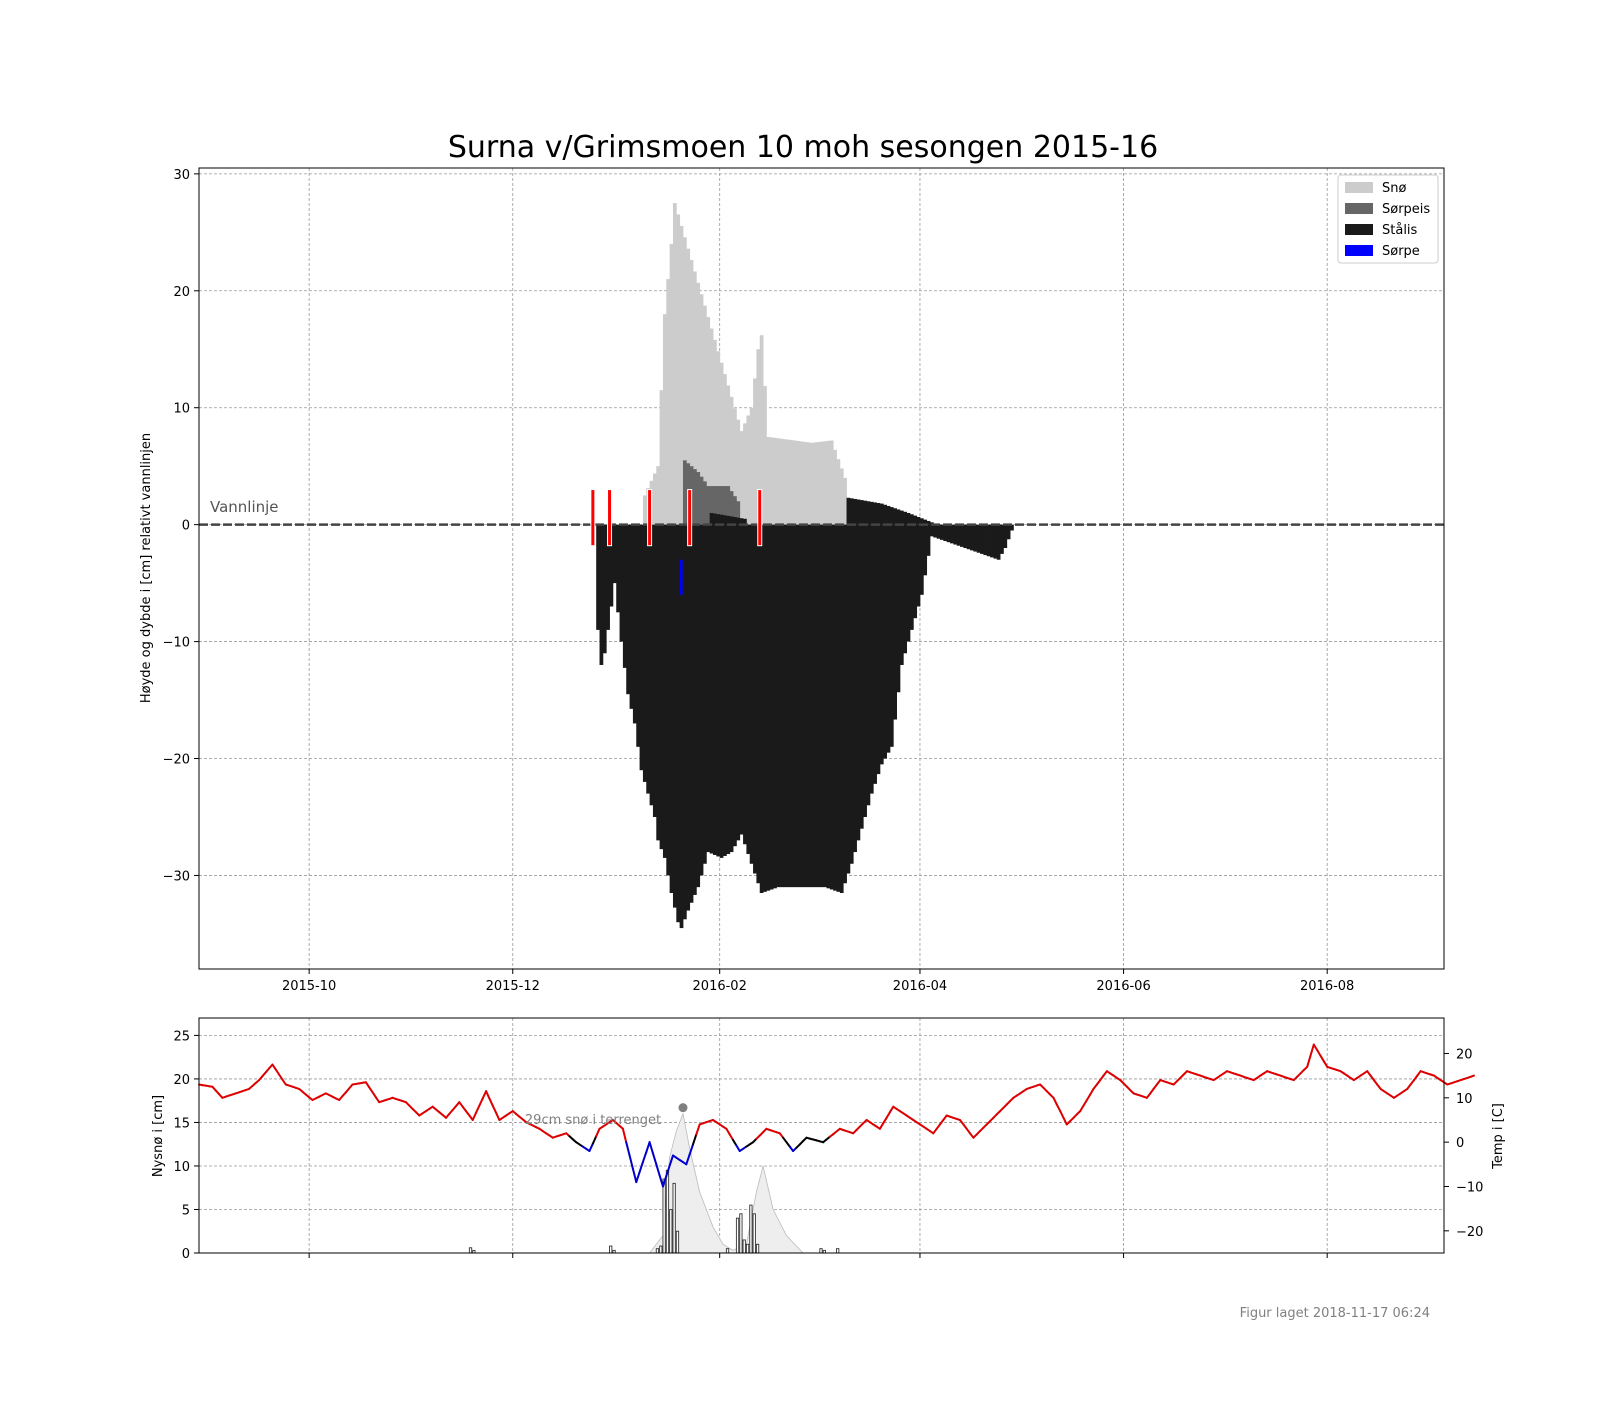 The width and height of the screenshot is (1600, 1404). Describe the element at coordinates (513, 986) in the screenshot. I see `main-x-tick-label: 2015-12` at that location.